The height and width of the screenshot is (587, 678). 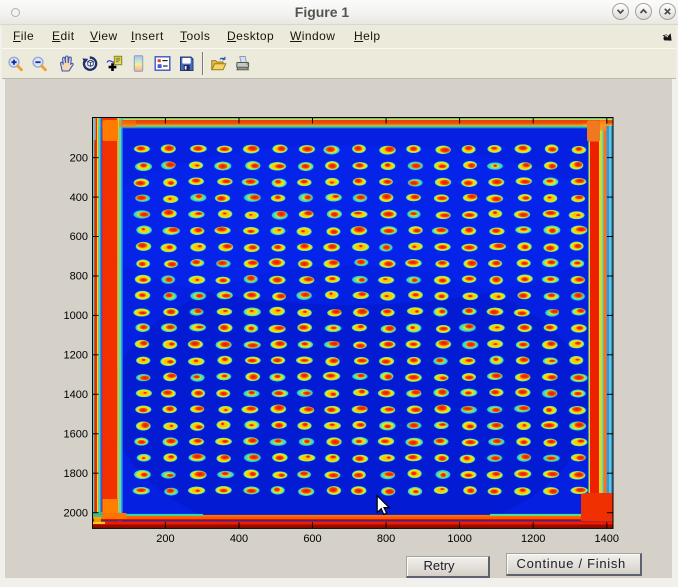 I want to click on svg-text: 1600, so click(x=76, y=435).